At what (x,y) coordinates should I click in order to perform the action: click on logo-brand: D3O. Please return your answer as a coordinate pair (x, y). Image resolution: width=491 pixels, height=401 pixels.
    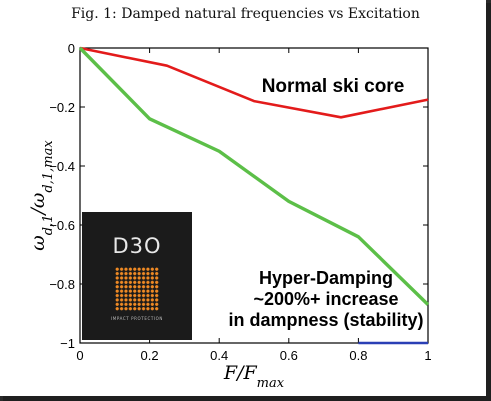
    Looking at the image, I should click on (137, 246).